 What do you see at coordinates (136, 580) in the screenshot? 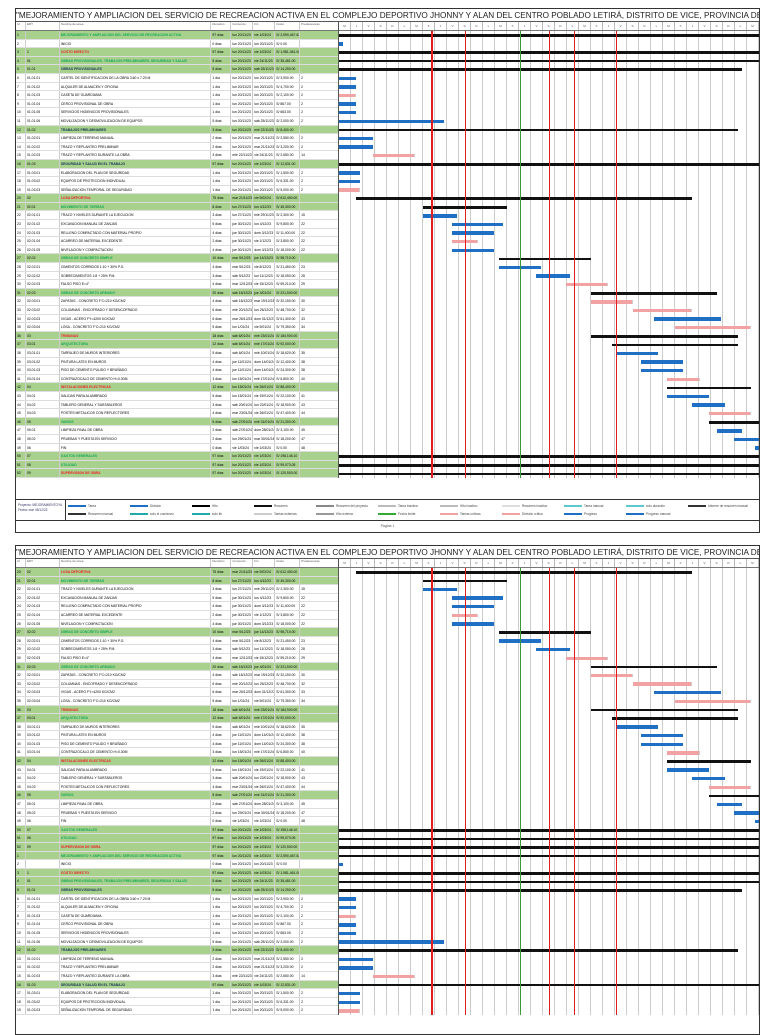
I see `table-cell: MOVIMIENTO DE TIERRAS` at bounding box center [136, 580].